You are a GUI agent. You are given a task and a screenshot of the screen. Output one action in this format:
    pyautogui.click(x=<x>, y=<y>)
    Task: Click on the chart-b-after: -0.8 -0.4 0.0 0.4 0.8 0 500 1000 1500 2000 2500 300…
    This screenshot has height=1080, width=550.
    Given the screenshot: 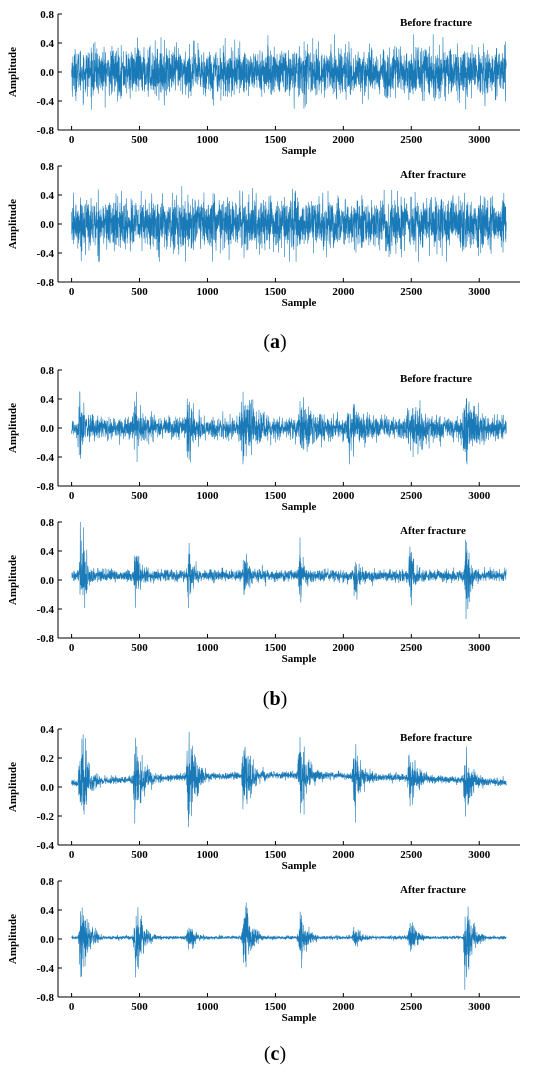 What is the action you would take?
    pyautogui.click(x=263, y=591)
    